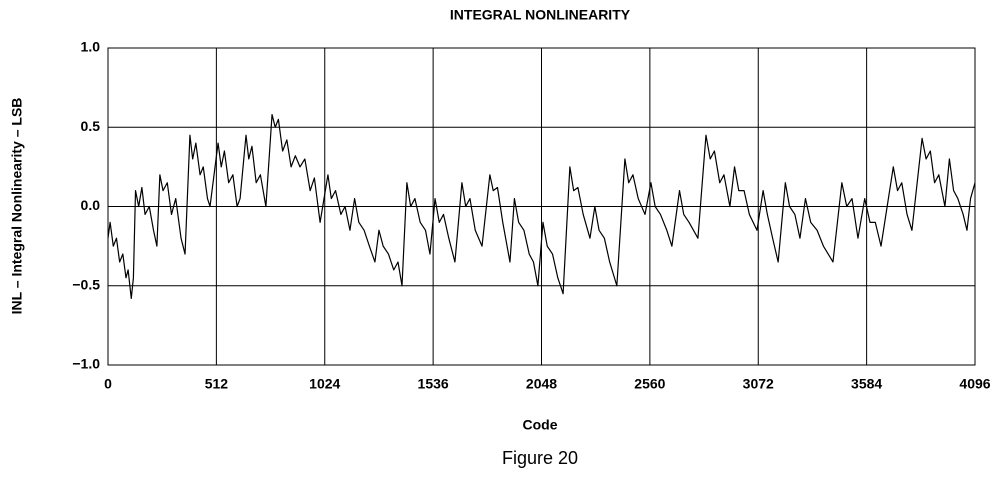 The width and height of the screenshot is (1000, 479). Describe the element at coordinates (649, 384) in the screenshot. I see `x-tick-label: 2560` at that location.